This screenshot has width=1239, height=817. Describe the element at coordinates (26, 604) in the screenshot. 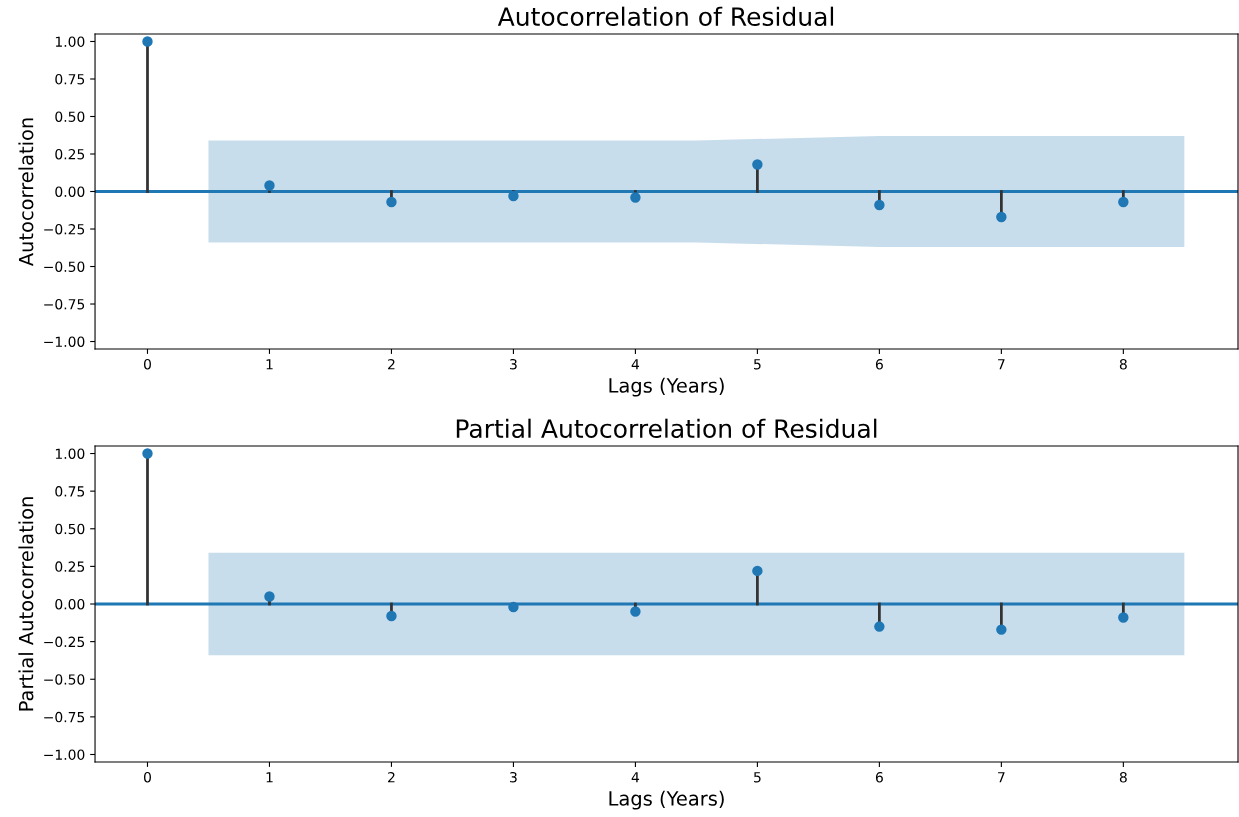

I see `y-axis-title: Partial Autocorrelation` at that location.